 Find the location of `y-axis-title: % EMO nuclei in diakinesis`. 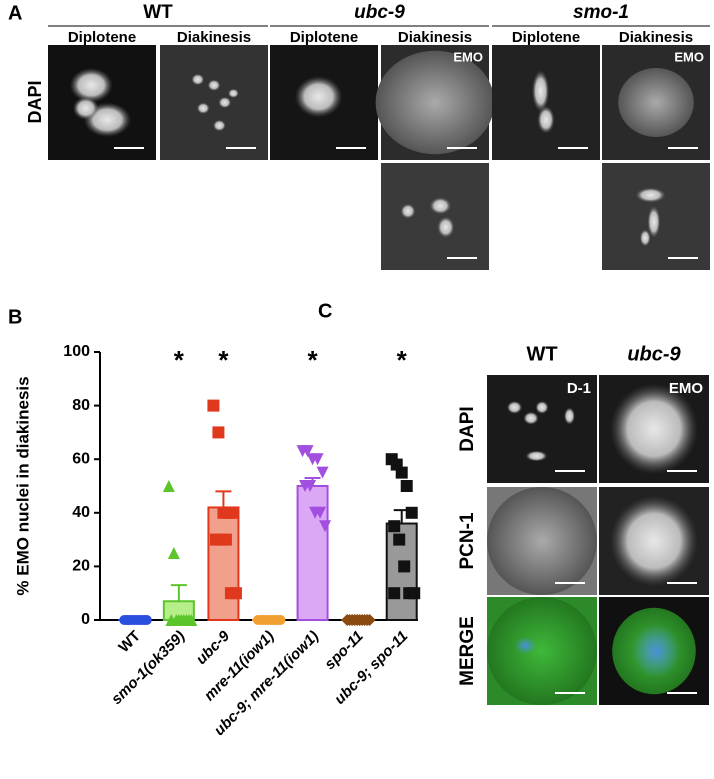

y-axis-title: % EMO nuclei in diakinesis is located at coordinates (22, 485).